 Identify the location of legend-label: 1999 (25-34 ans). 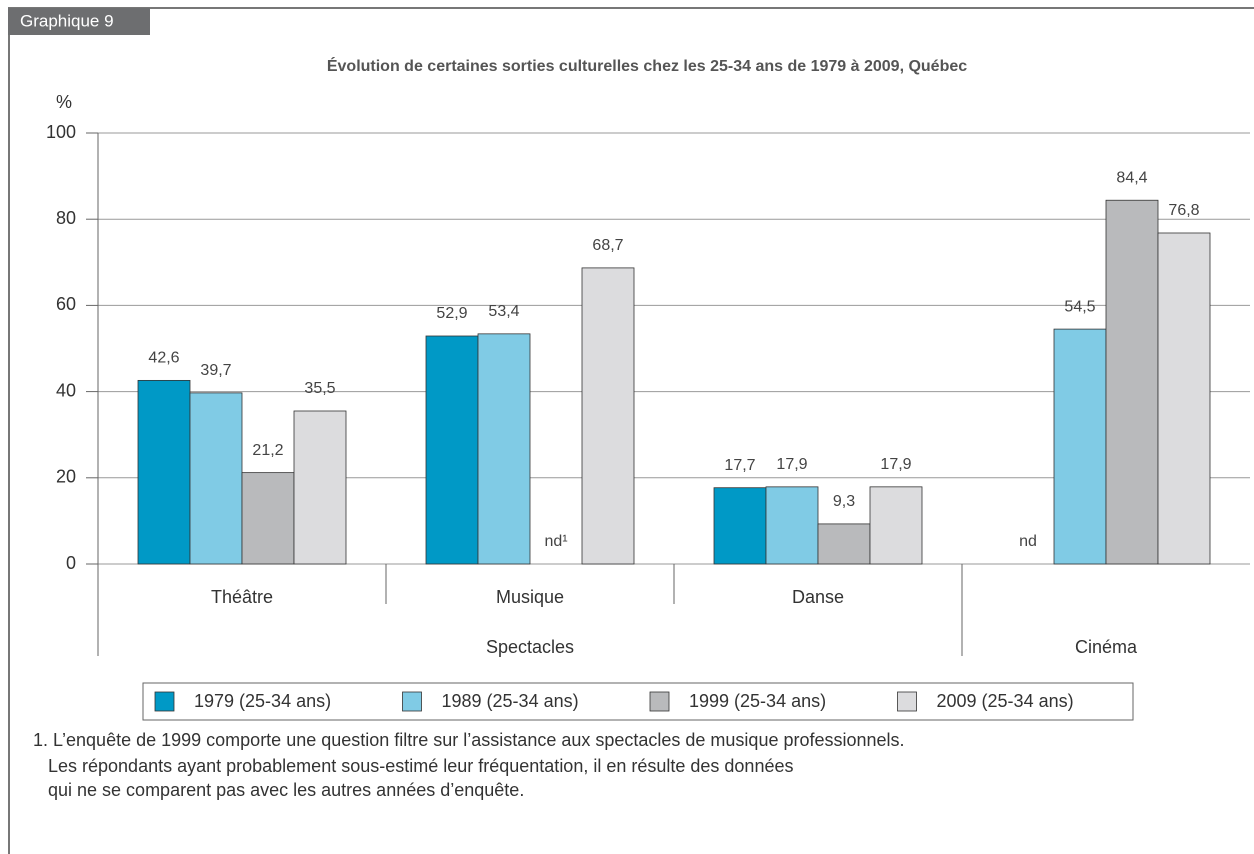
(757, 701).